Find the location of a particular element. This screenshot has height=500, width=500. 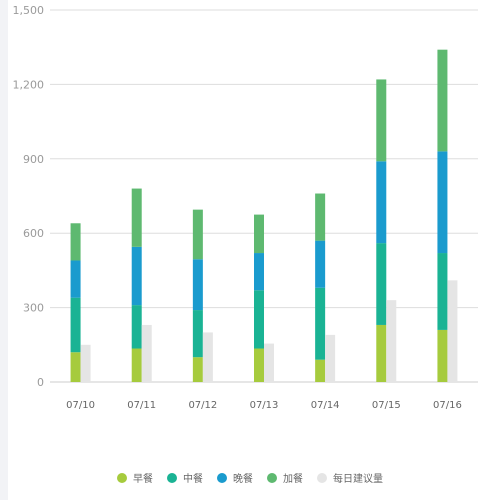

x-tick-label: 07/10 is located at coordinates (80, 405).